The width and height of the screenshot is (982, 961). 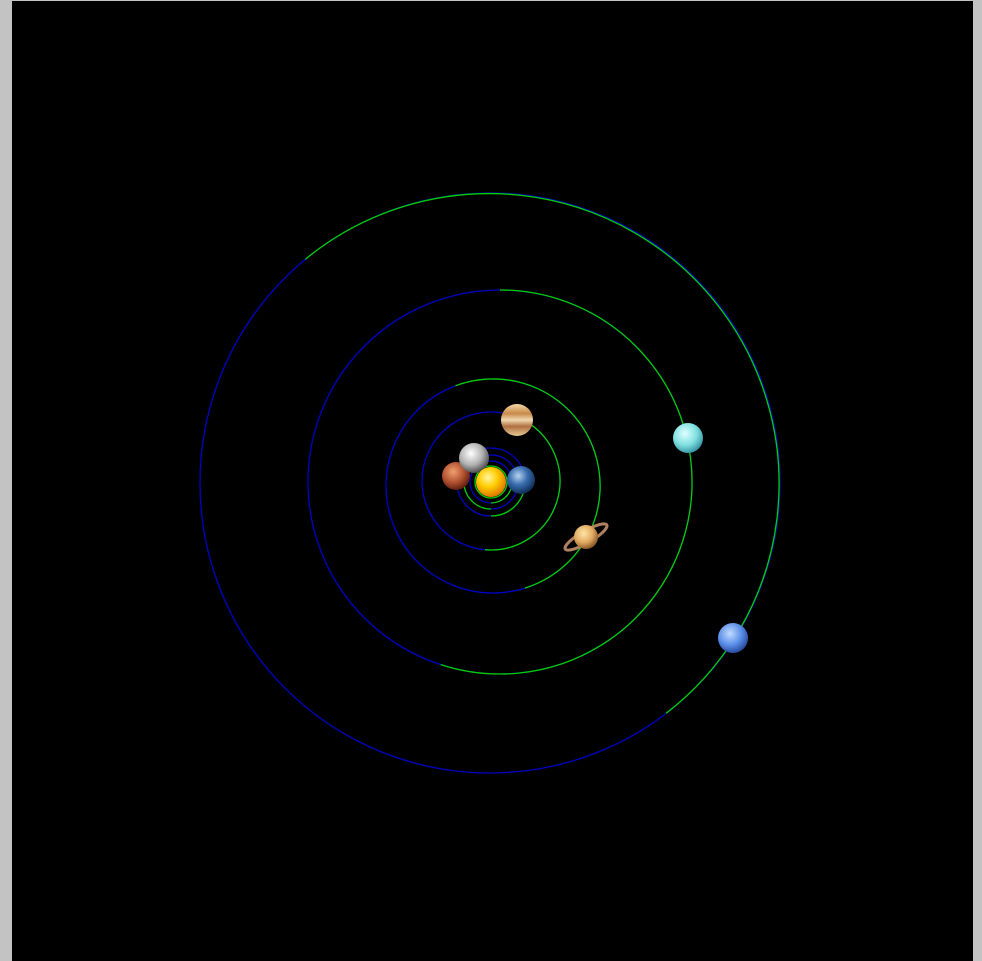 I want to click on orbit-trail-jupiter, so click(x=522, y=485).